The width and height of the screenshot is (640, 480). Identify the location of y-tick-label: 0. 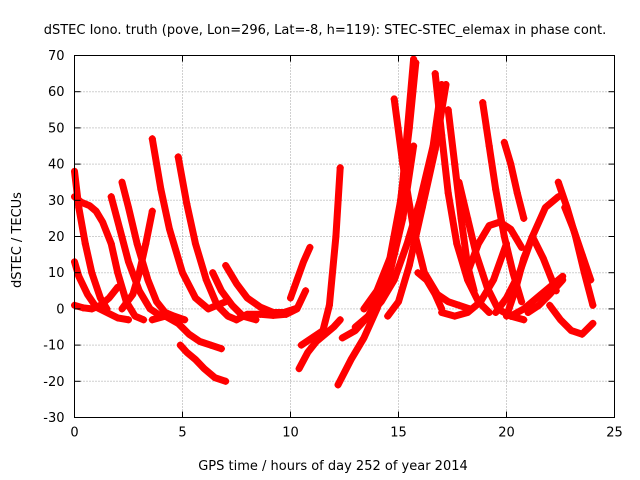
(60, 309).